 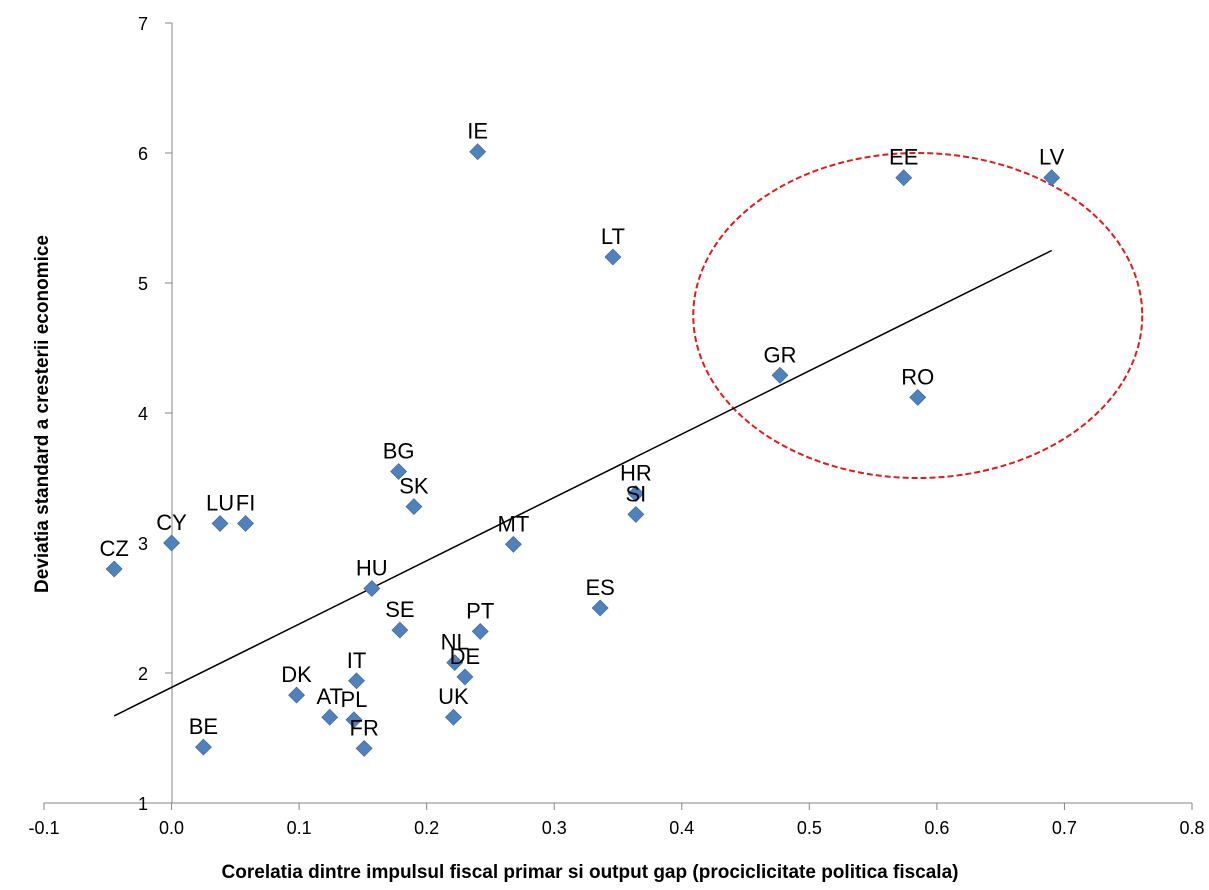 I want to click on y-tick-label: 6, so click(x=143, y=154).